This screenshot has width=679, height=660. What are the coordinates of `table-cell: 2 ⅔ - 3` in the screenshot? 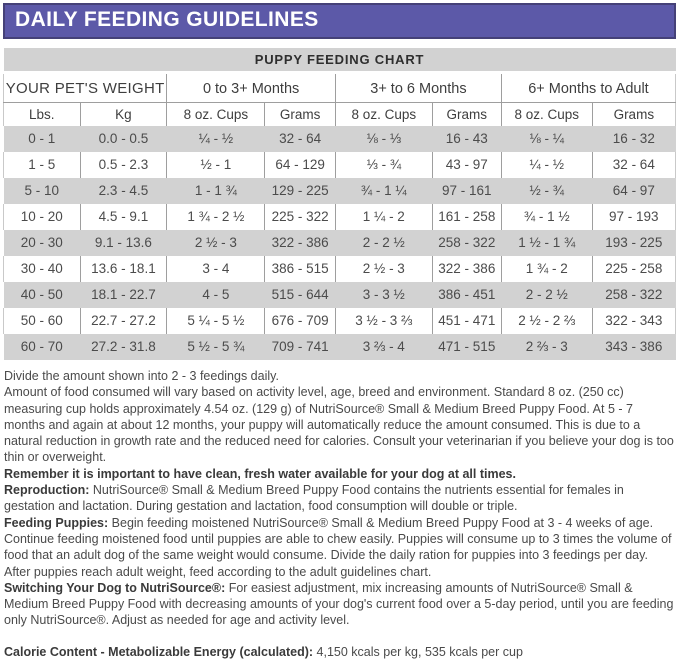 It's located at (546, 346).